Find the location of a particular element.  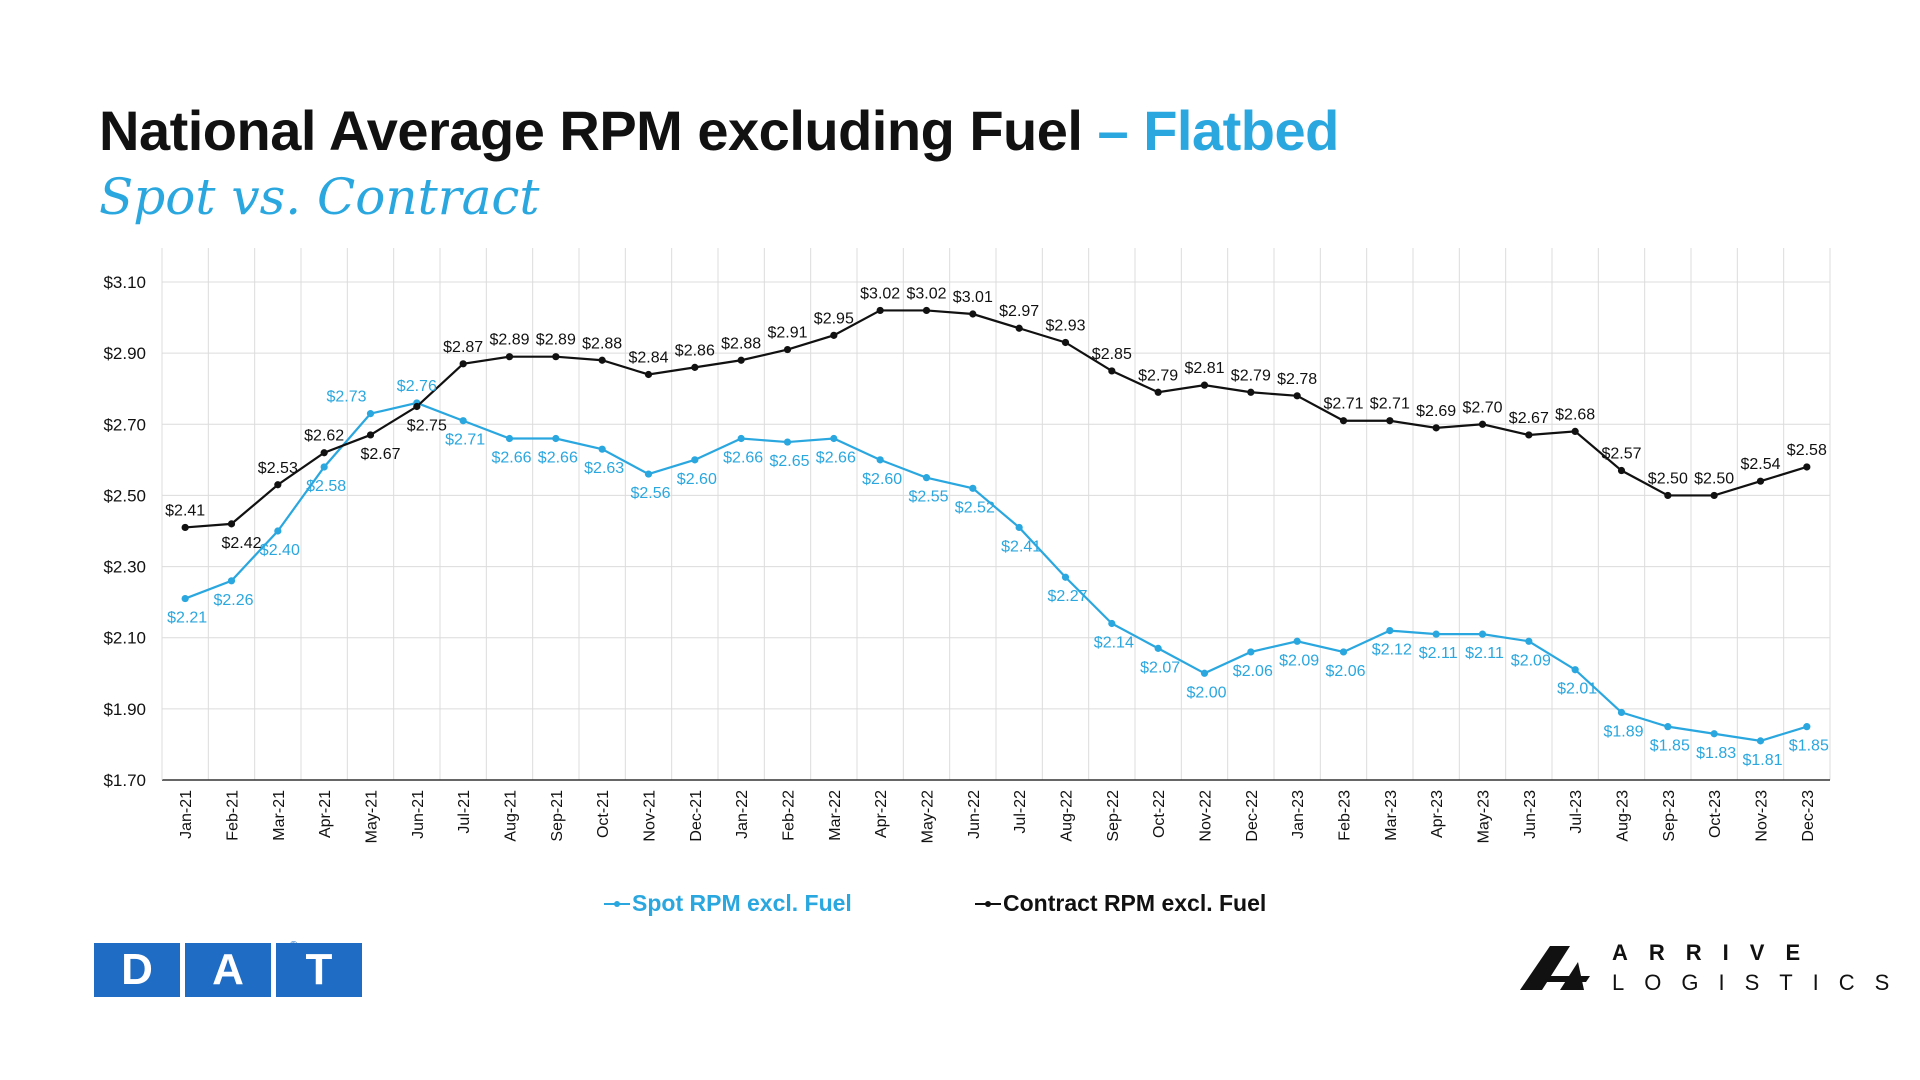

x-tick-label: Aug-22 is located at coordinates (1067, 816).